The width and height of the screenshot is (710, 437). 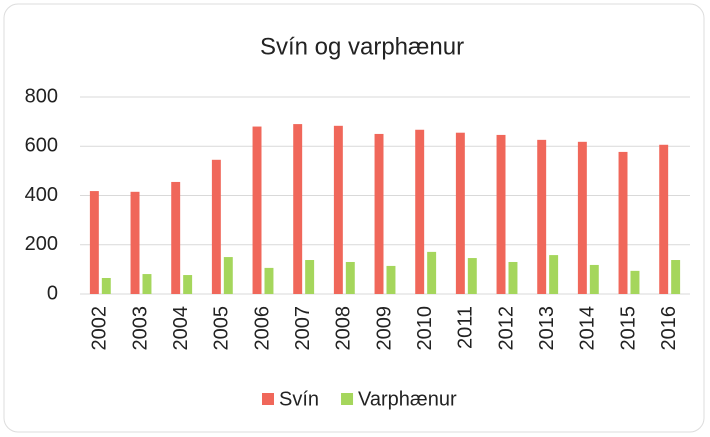 I want to click on legend-label: Svín, so click(x=299, y=399).